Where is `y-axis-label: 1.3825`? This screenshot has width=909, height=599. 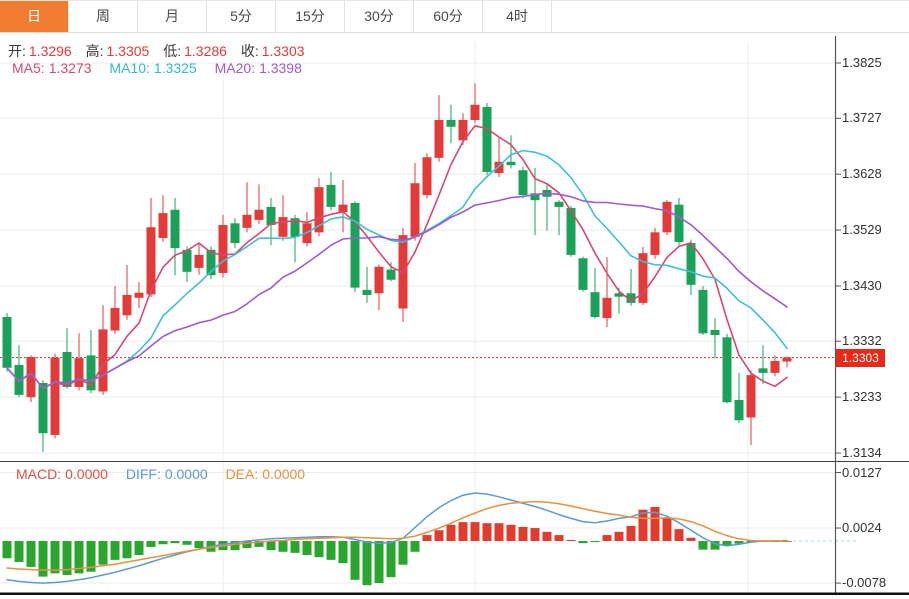 y-axis-label: 1.3825 is located at coordinates (862, 62).